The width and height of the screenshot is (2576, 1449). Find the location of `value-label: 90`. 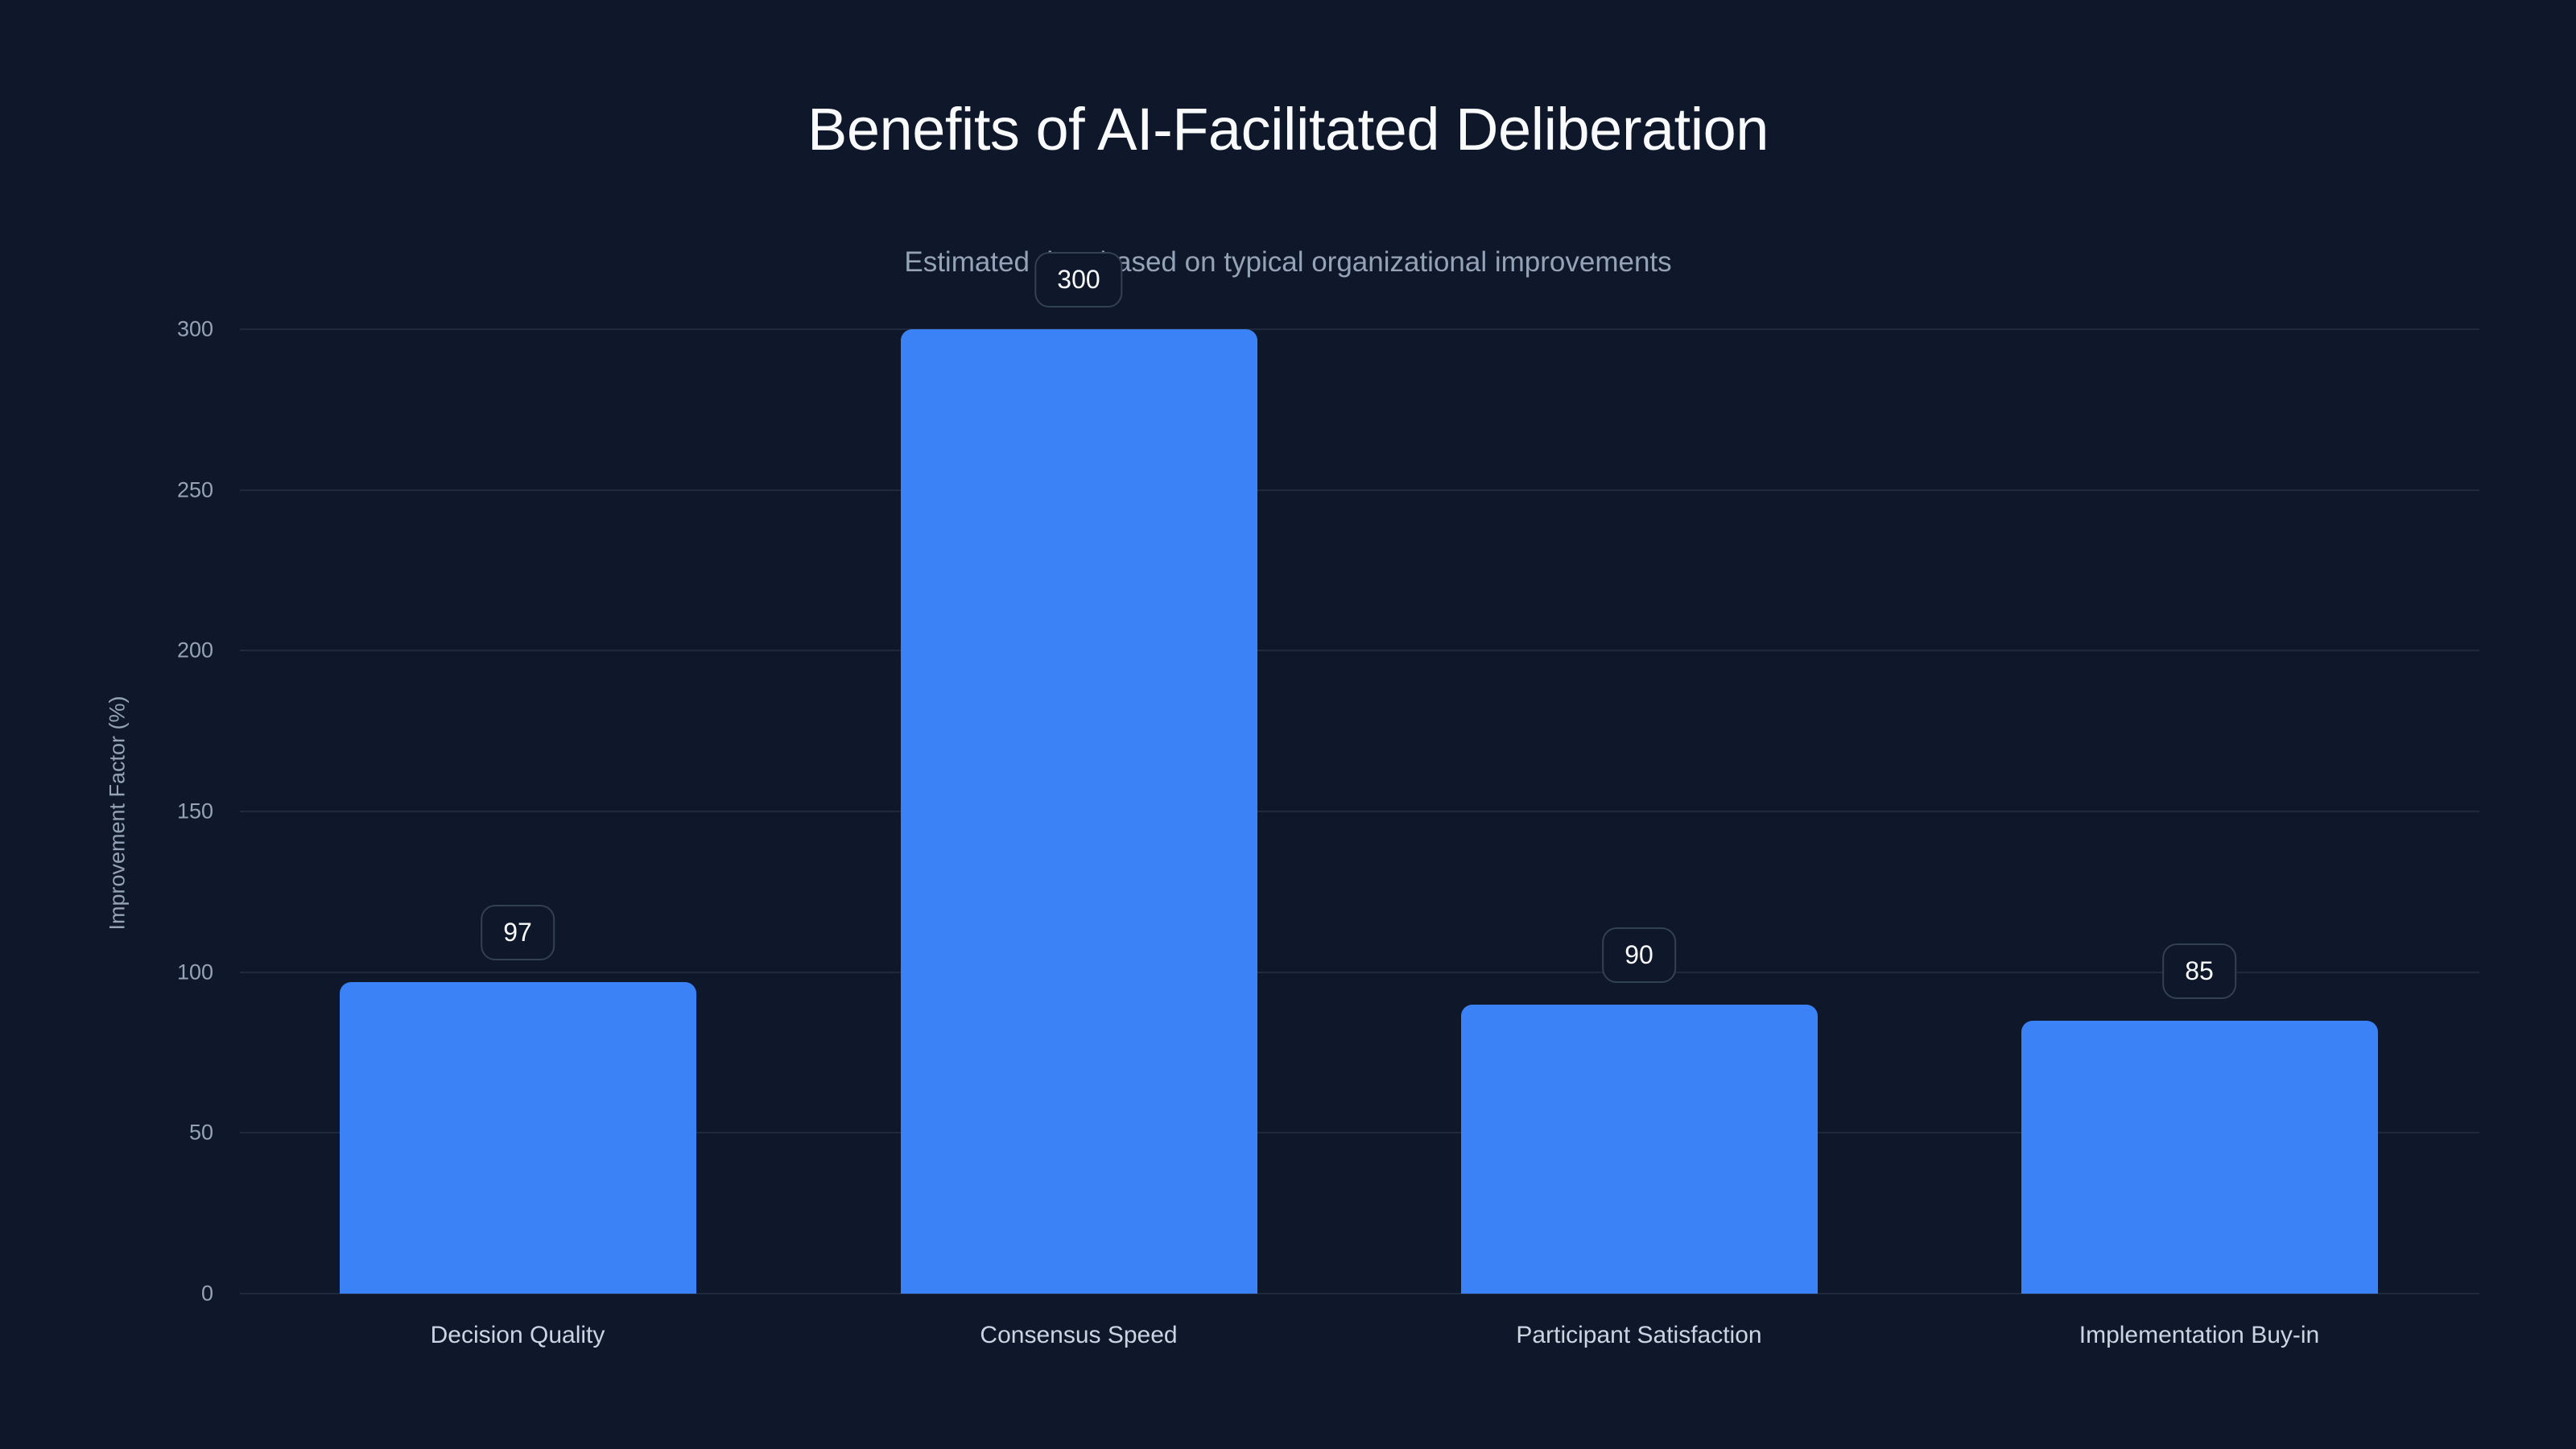

value-label: 90 is located at coordinates (1639, 955).